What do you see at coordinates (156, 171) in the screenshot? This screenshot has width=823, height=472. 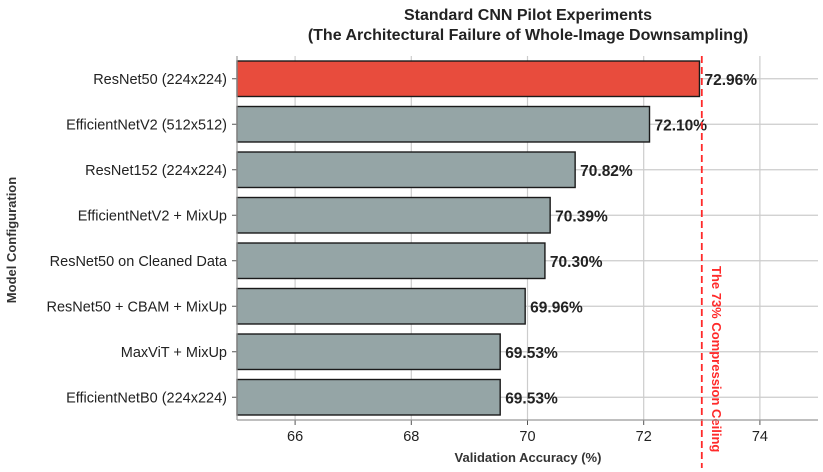 I see `y-tick-label: ResNet152 (224x224)` at bounding box center [156, 171].